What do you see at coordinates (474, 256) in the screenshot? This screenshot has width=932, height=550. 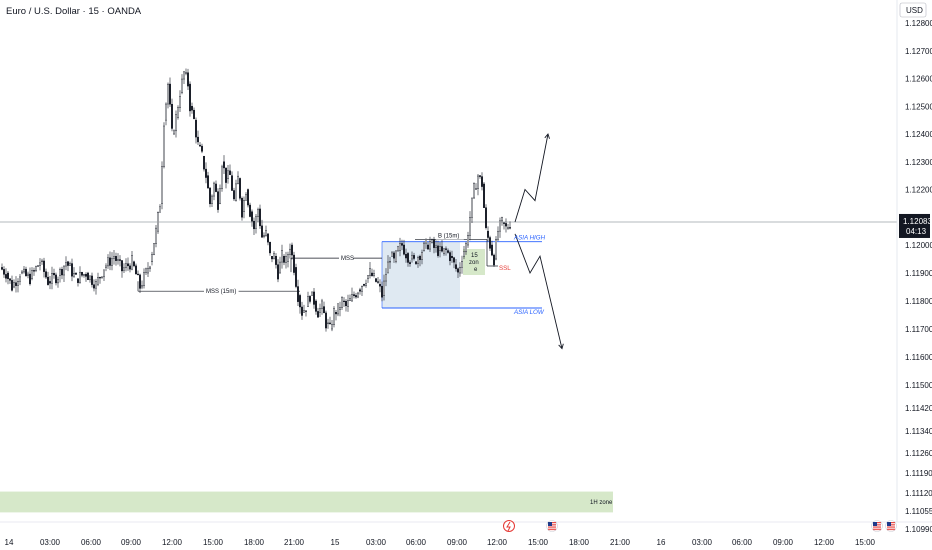 I see `zone-15m-label-1: 15` at bounding box center [474, 256].